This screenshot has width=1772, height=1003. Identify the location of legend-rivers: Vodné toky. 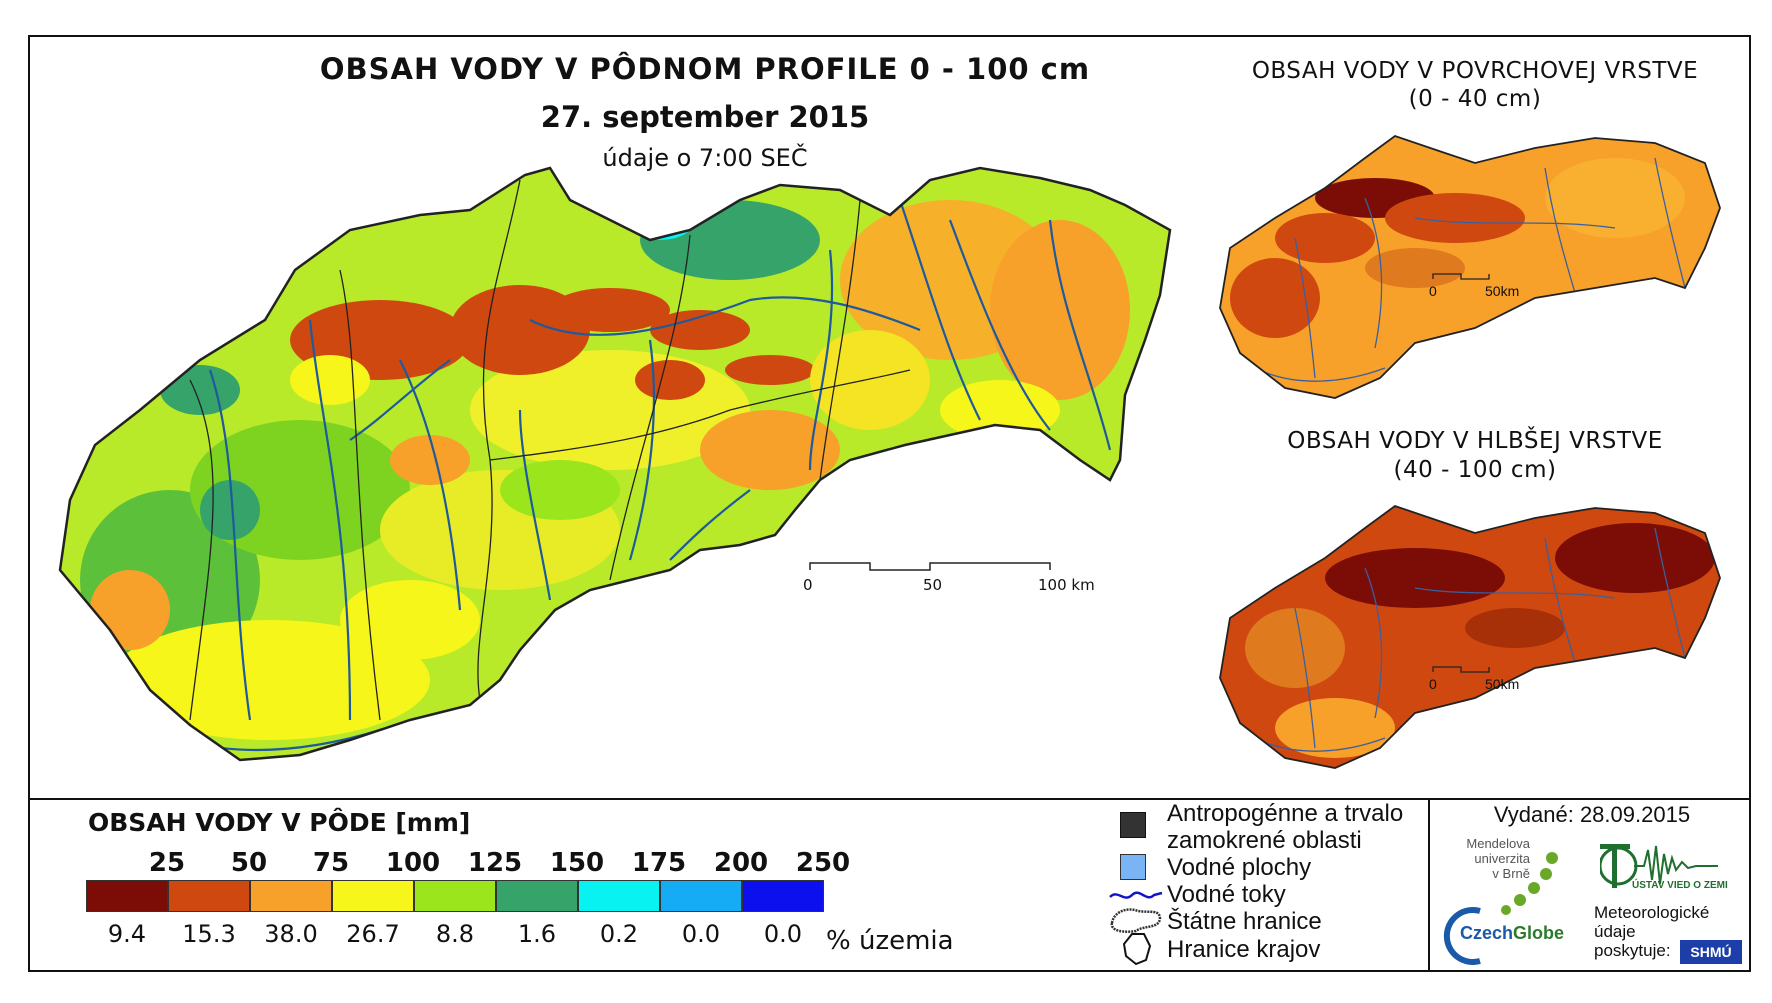
(1226, 894).